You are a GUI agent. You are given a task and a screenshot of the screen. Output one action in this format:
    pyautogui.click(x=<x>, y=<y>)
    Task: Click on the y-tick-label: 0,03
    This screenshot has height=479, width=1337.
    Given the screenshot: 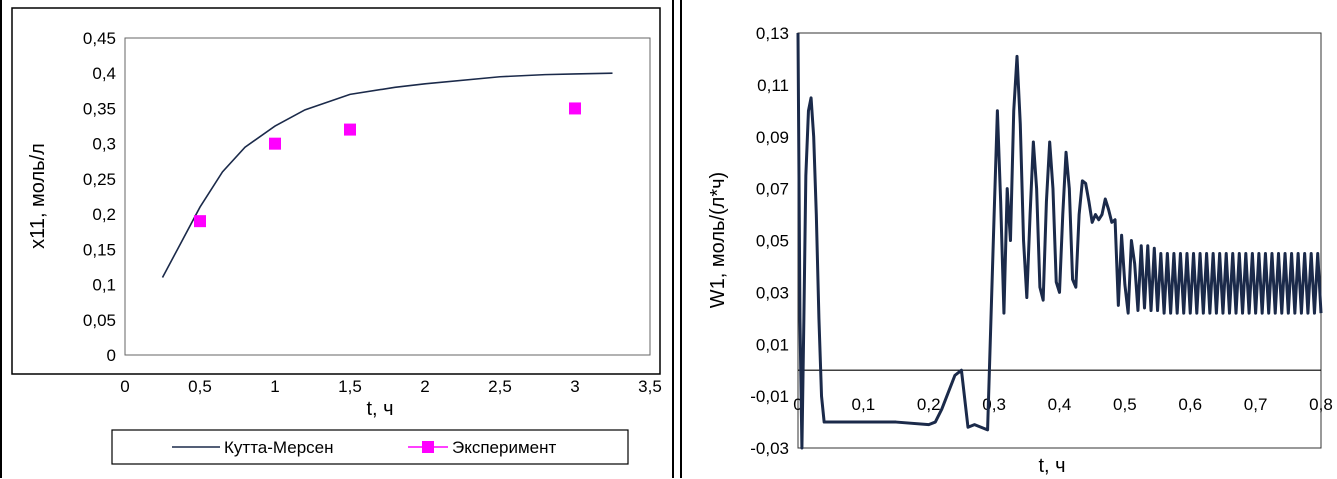 What is the action you would take?
    pyautogui.click(x=772, y=292)
    